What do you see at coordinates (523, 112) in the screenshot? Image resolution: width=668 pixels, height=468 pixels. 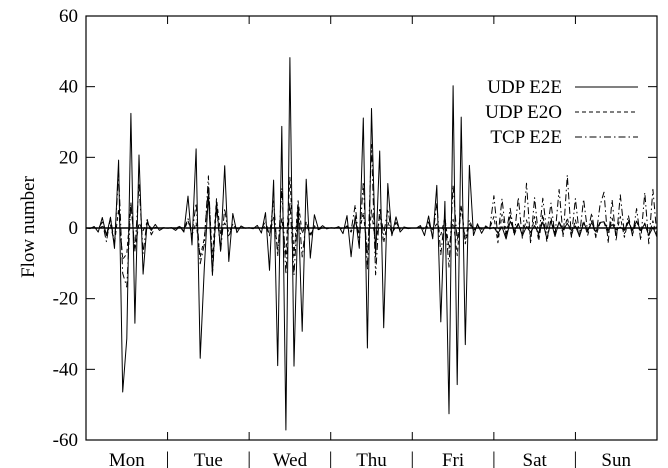 I see `legend-label: UDP E2O` at bounding box center [523, 112].